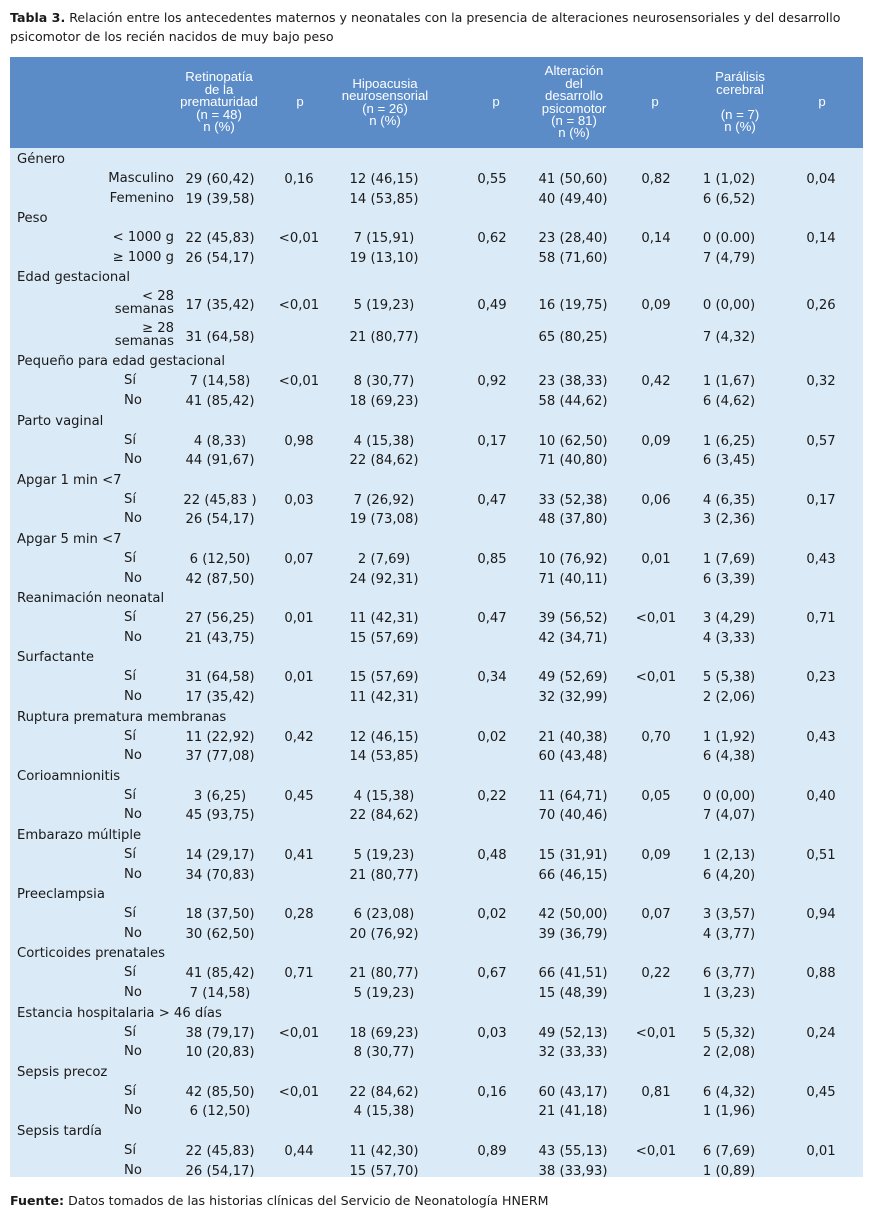  Describe the element at coordinates (220, 338) in the screenshot. I see `count-cell: 31 (64,58)` at that location.